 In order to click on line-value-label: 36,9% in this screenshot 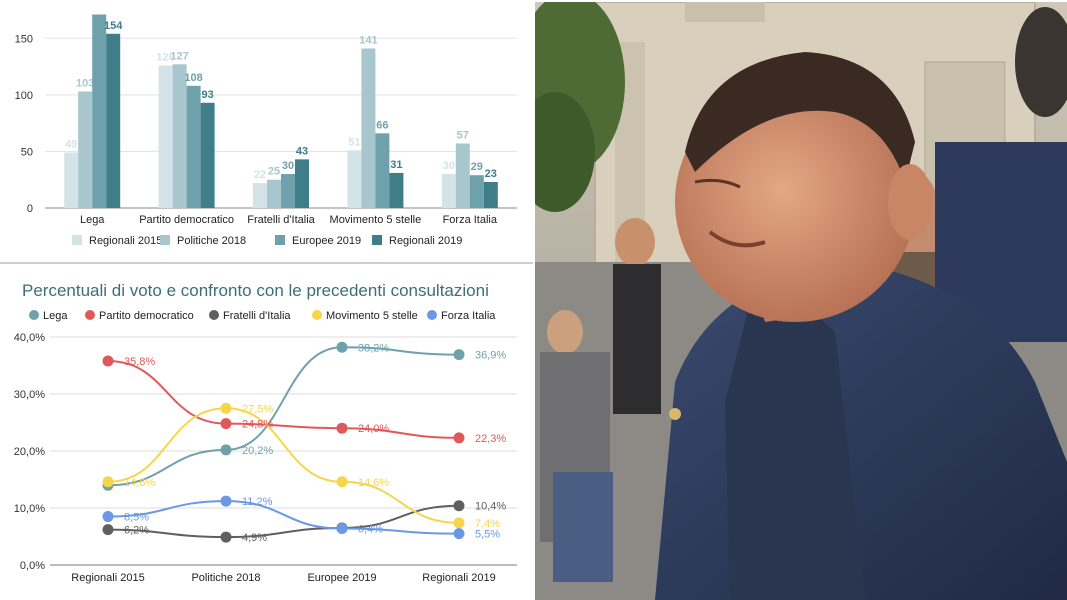, I will do `click(490, 356)`.